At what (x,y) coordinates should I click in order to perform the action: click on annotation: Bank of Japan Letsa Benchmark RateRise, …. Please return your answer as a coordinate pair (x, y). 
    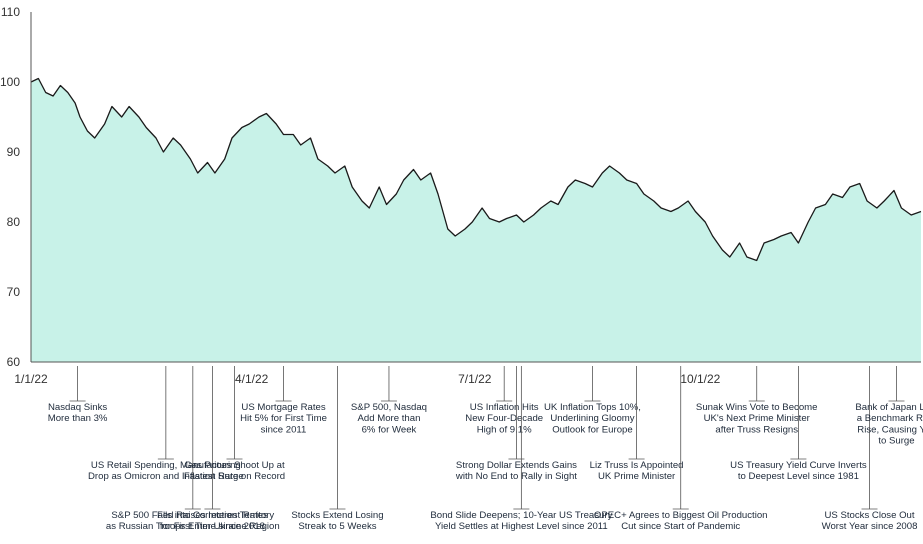
    Looking at the image, I should click on (889, 406).